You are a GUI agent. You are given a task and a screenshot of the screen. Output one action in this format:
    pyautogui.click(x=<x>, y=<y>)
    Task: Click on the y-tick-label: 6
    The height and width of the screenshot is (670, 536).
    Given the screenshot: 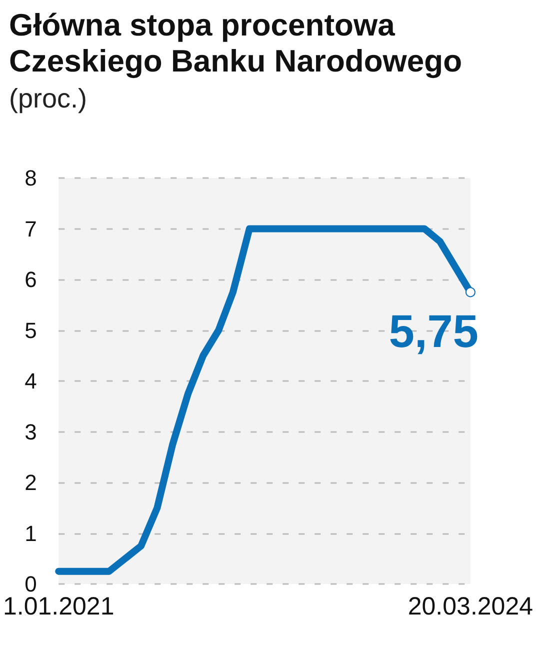 What is the action you would take?
    pyautogui.click(x=30, y=279)
    